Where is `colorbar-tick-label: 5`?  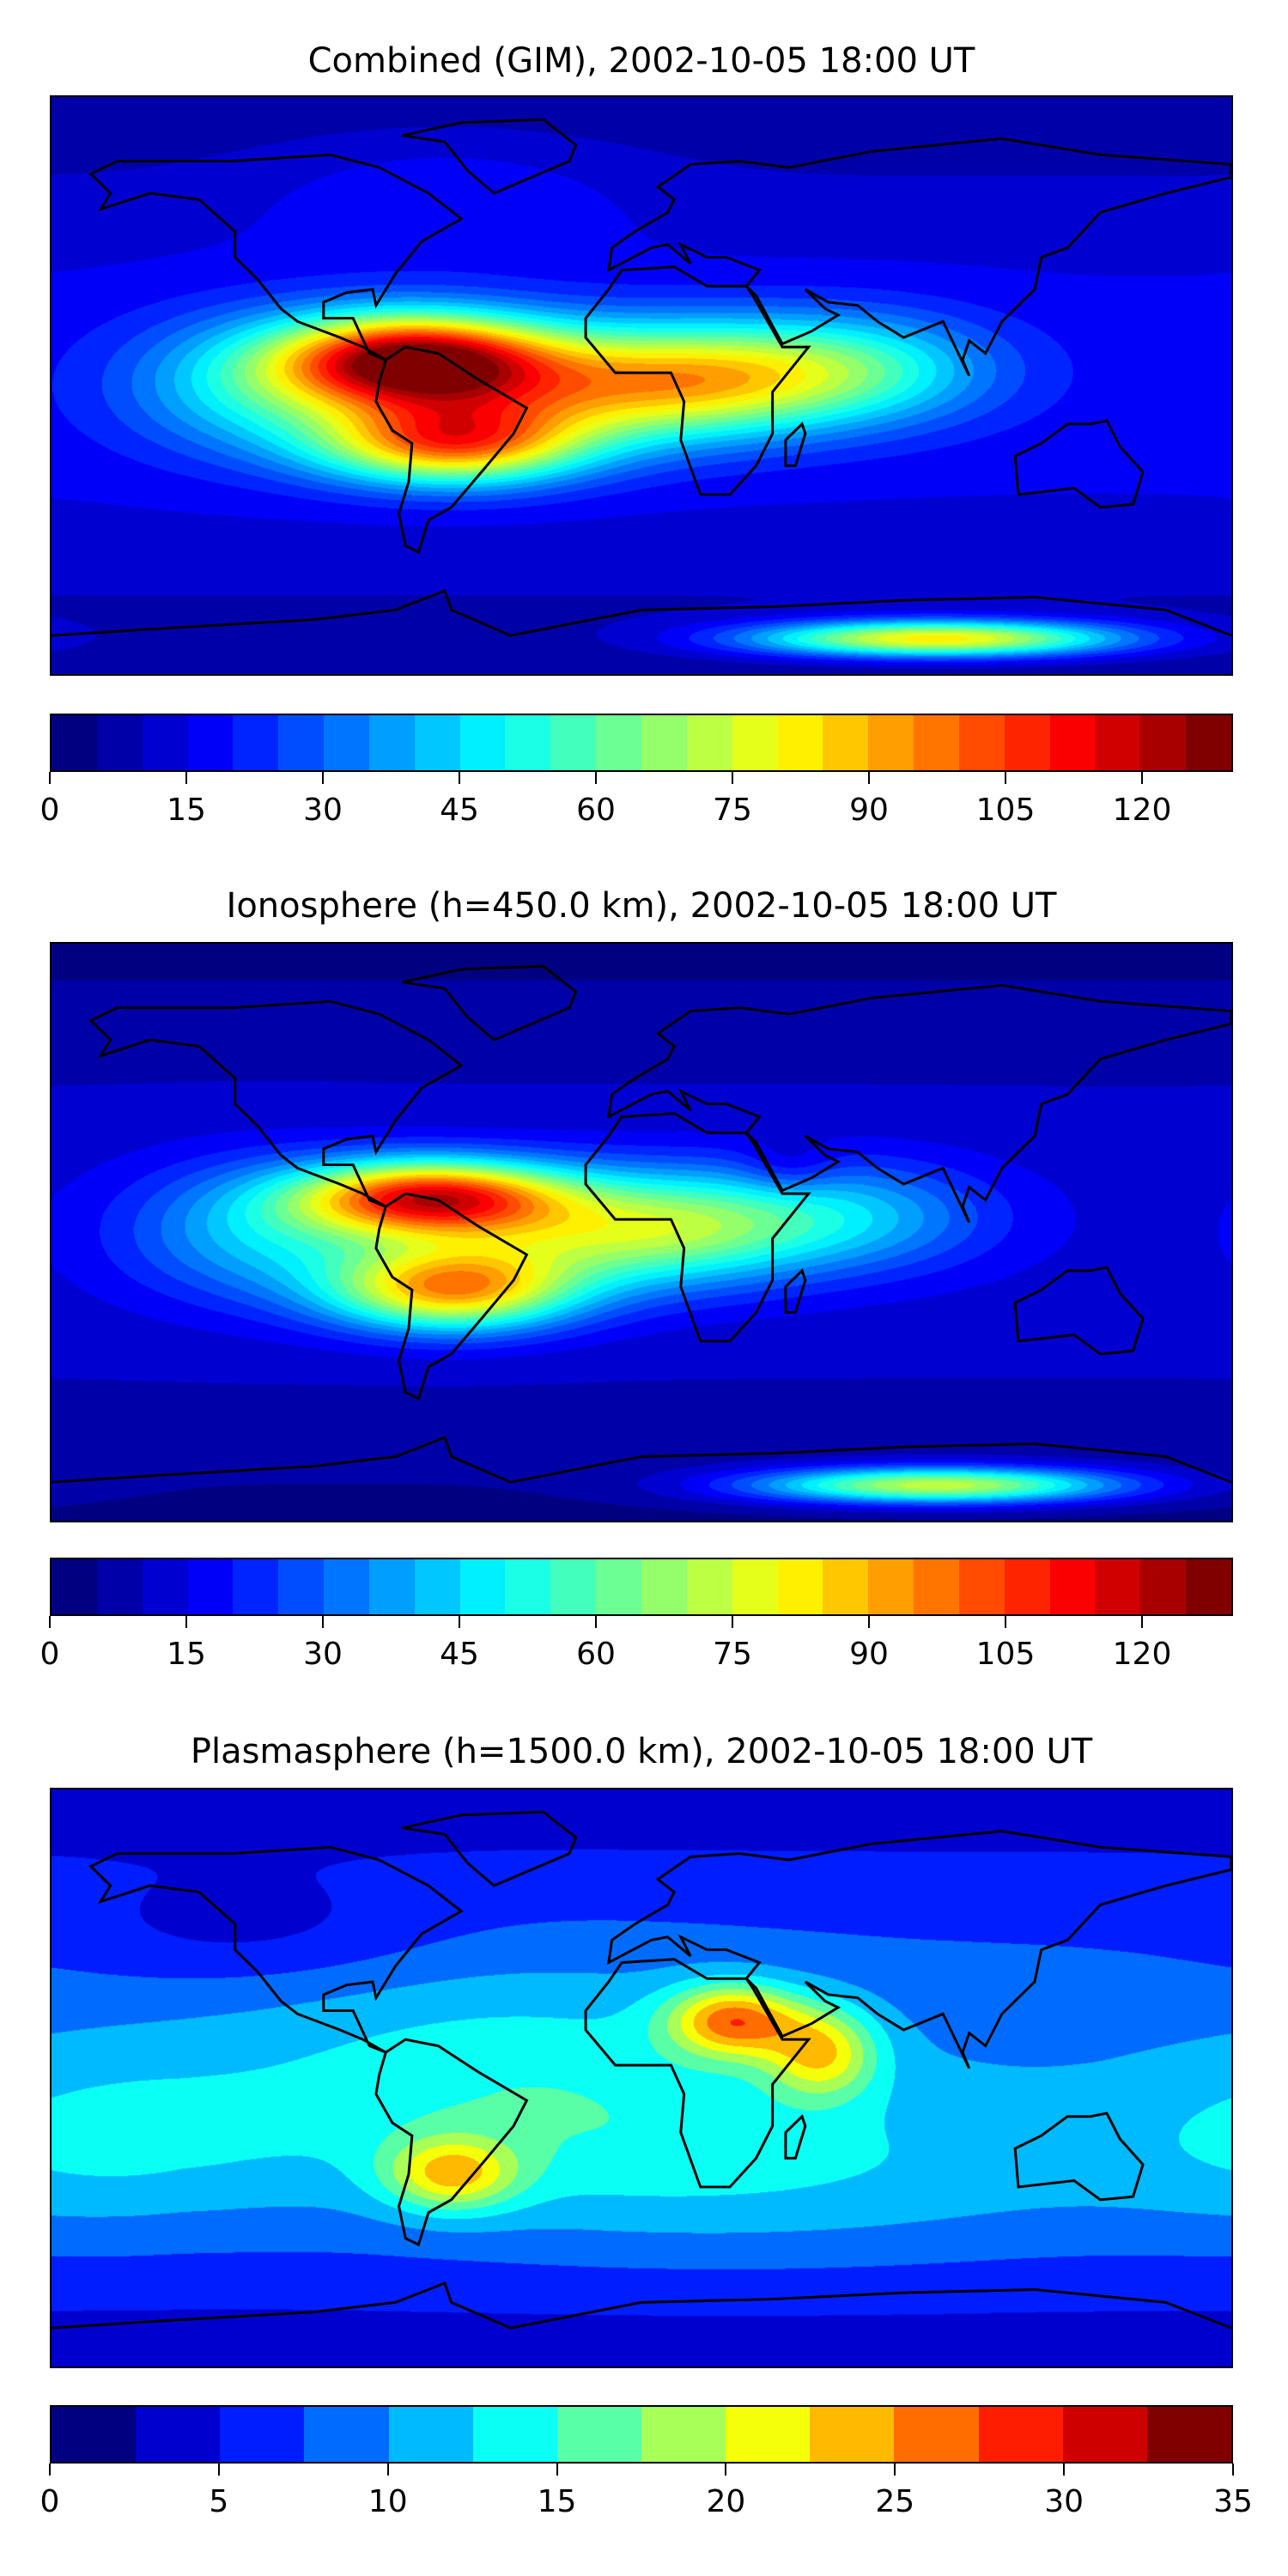 colorbar-tick-label: 5 is located at coordinates (219, 2501).